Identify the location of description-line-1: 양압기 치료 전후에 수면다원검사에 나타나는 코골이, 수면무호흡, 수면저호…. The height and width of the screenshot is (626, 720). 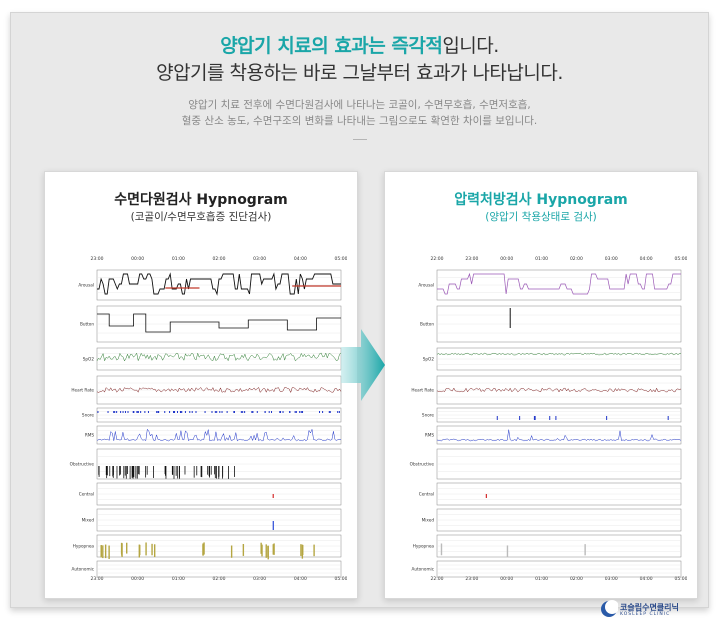
(359, 105).